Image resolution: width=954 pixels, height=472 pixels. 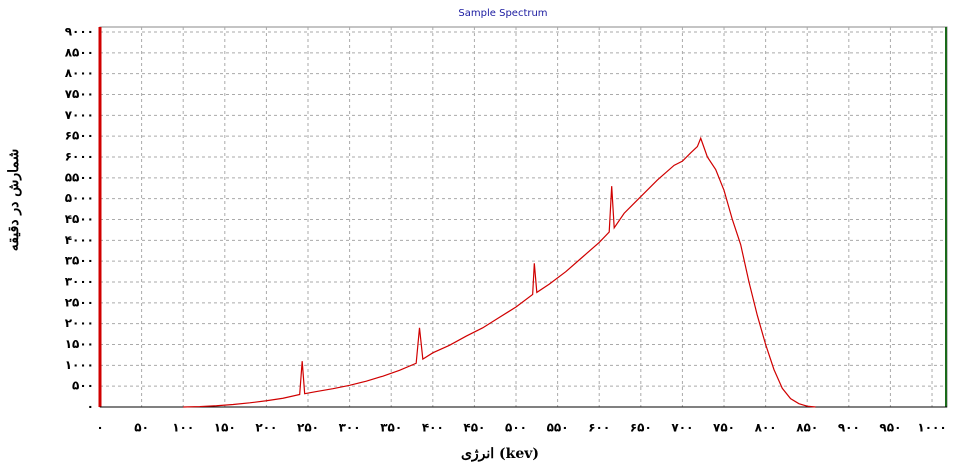 I want to click on y-tick-label: ۷۰۰۰, so click(x=79, y=115).